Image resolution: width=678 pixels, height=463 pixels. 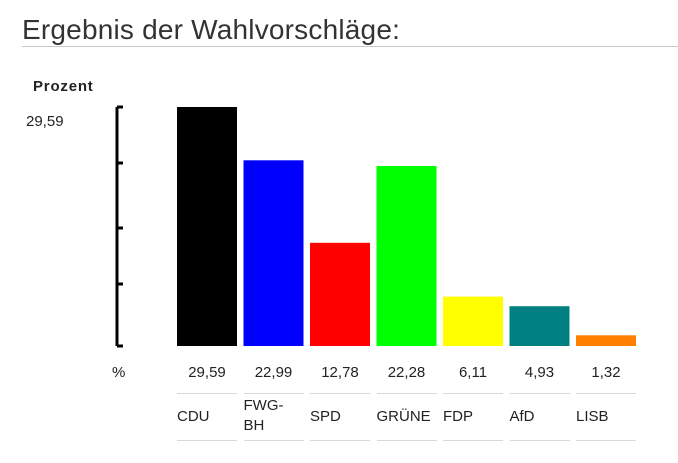 I want to click on value-label: 22,99, so click(x=273, y=372).